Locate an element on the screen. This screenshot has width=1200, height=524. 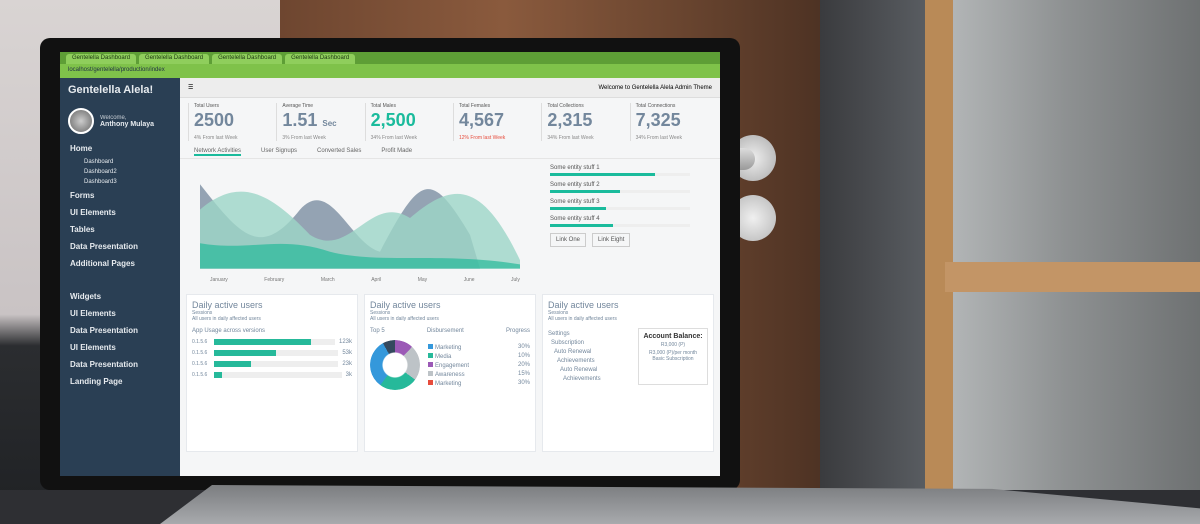
usage-row: 0.1.5.6 123k is located at coordinates (272, 342).